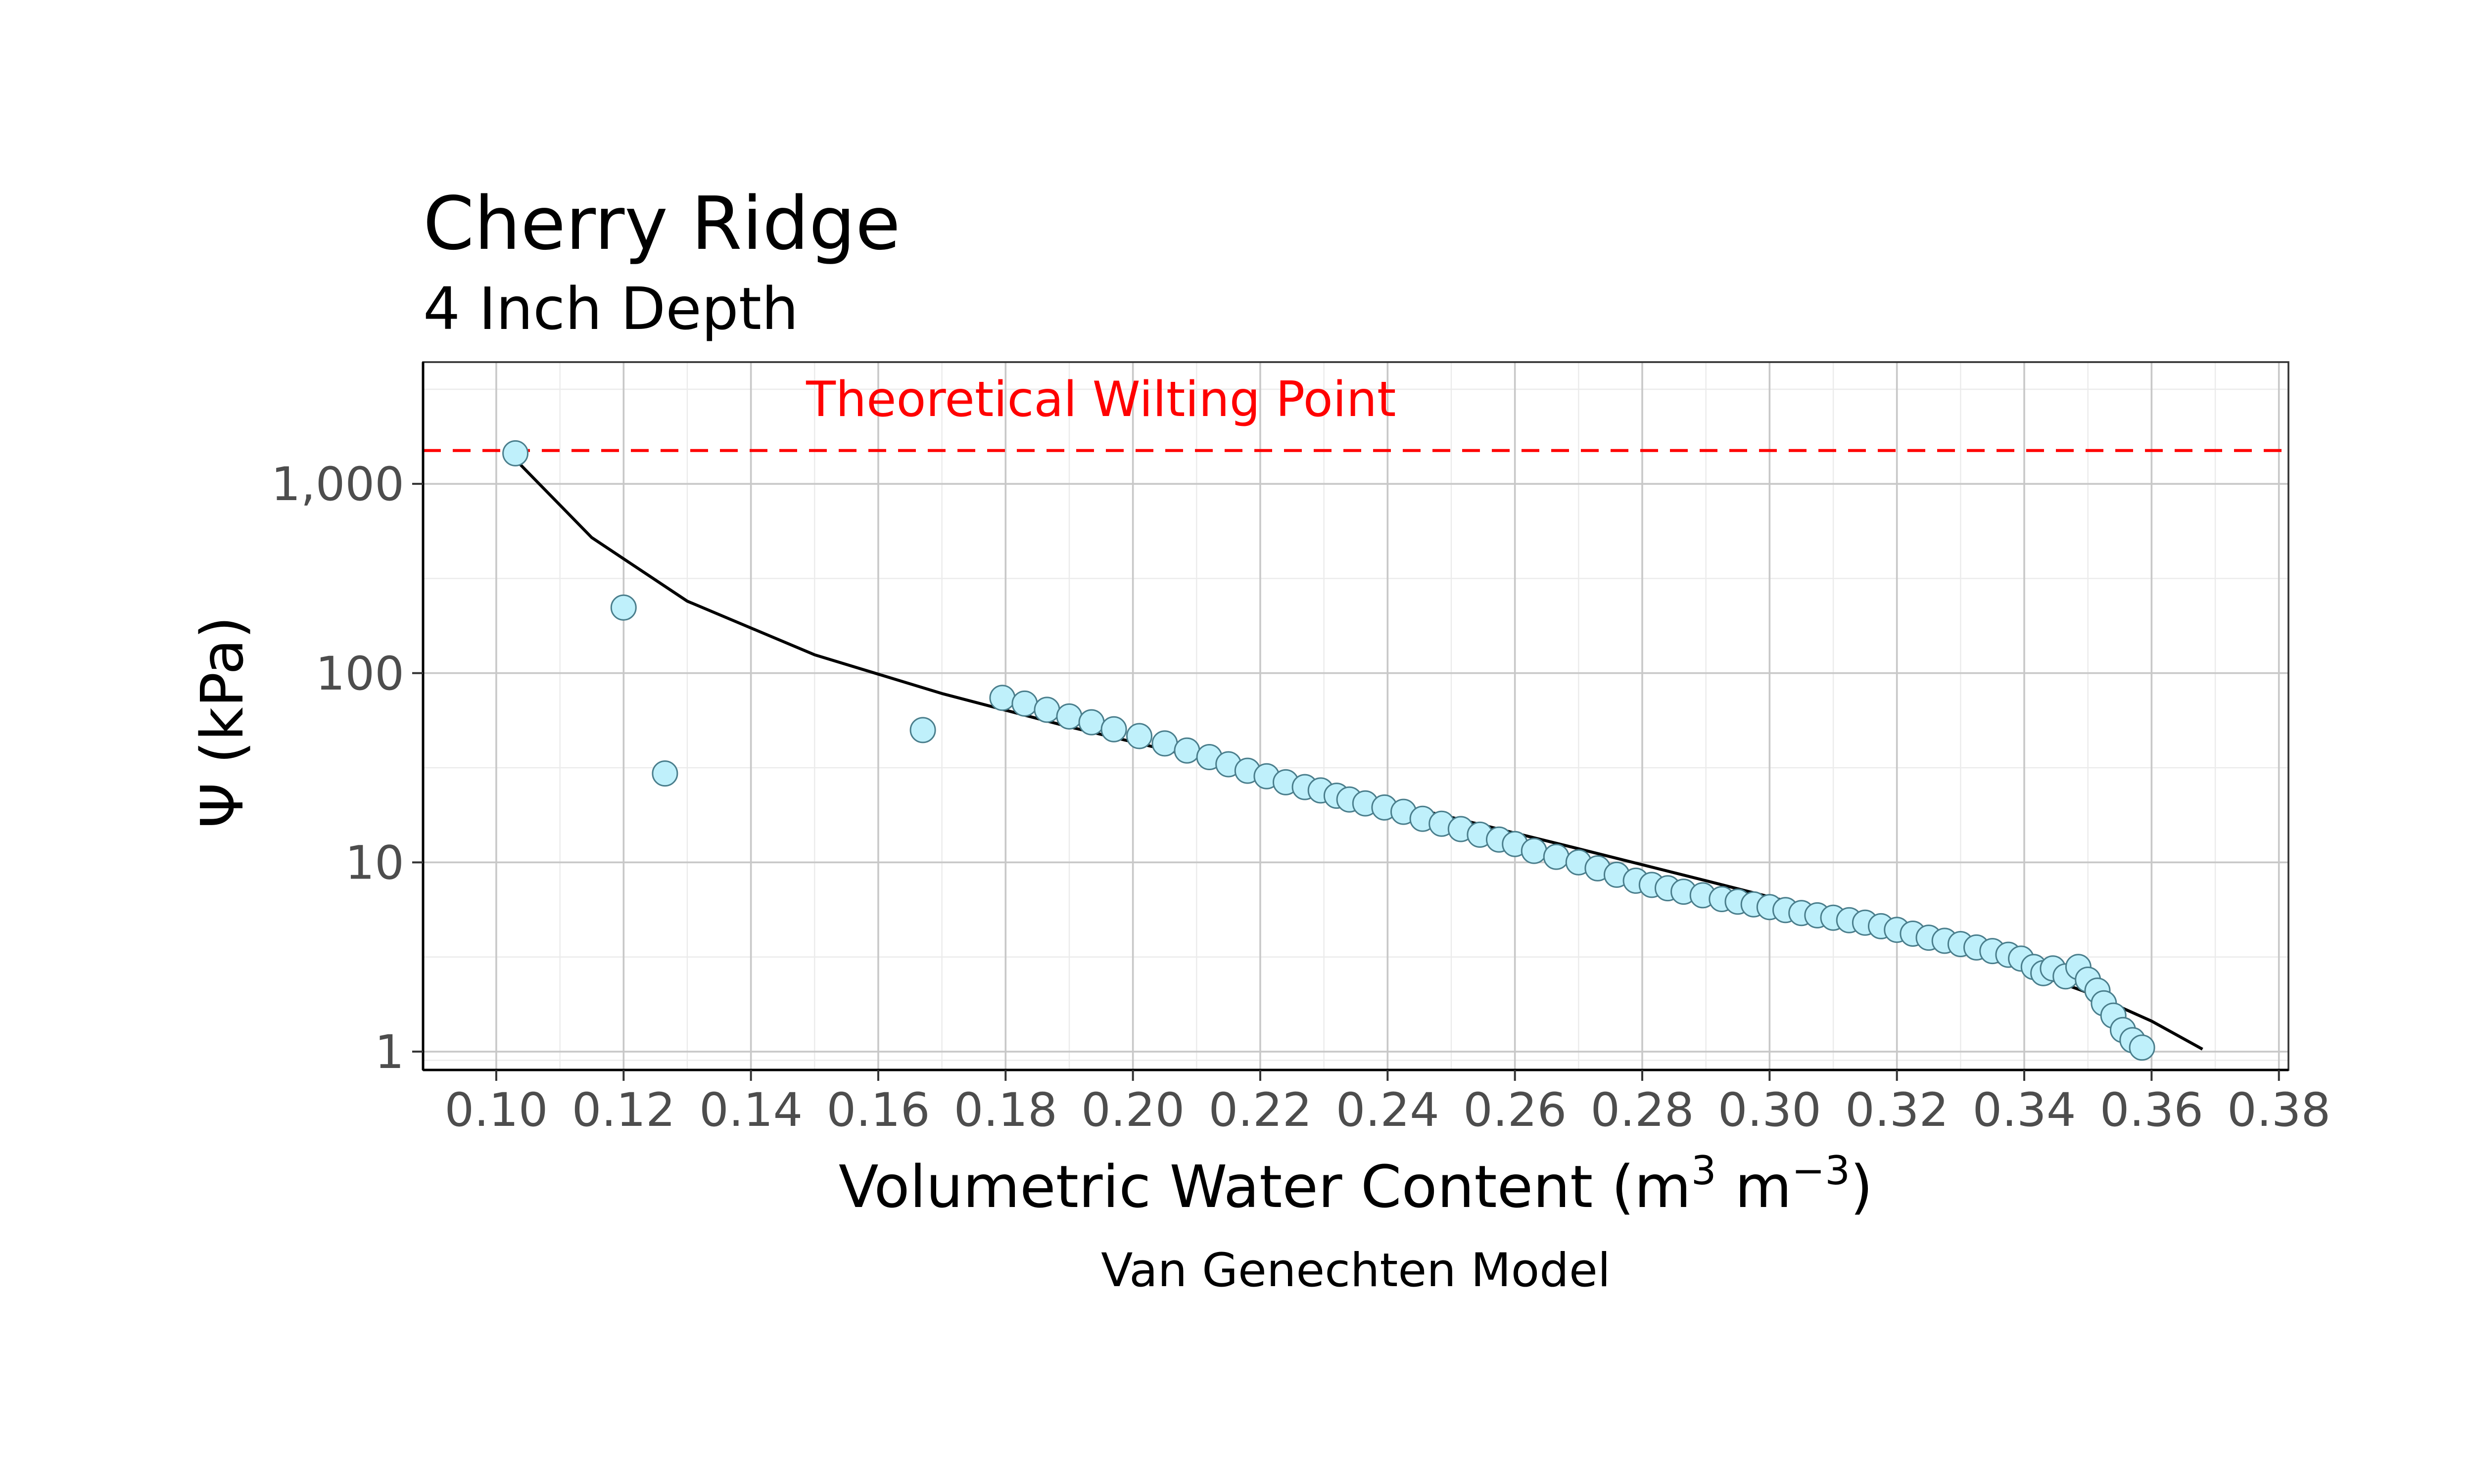 The height and width of the screenshot is (1484, 2474). I want to click on x-tick-label: 0.32, so click(1897, 1110).